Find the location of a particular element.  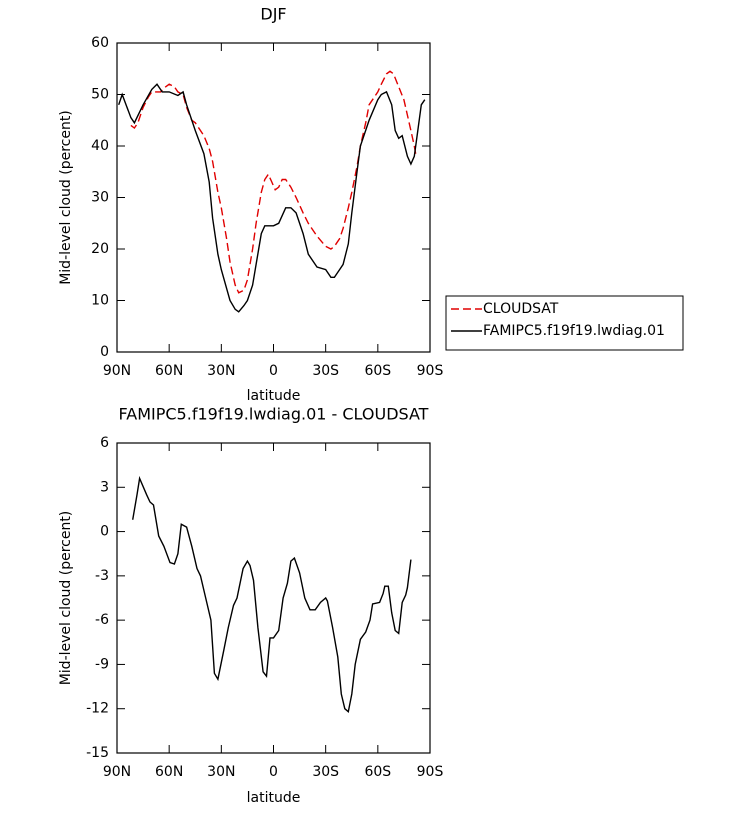

y-tick-label: 10 is located at coordinates (100, 301).